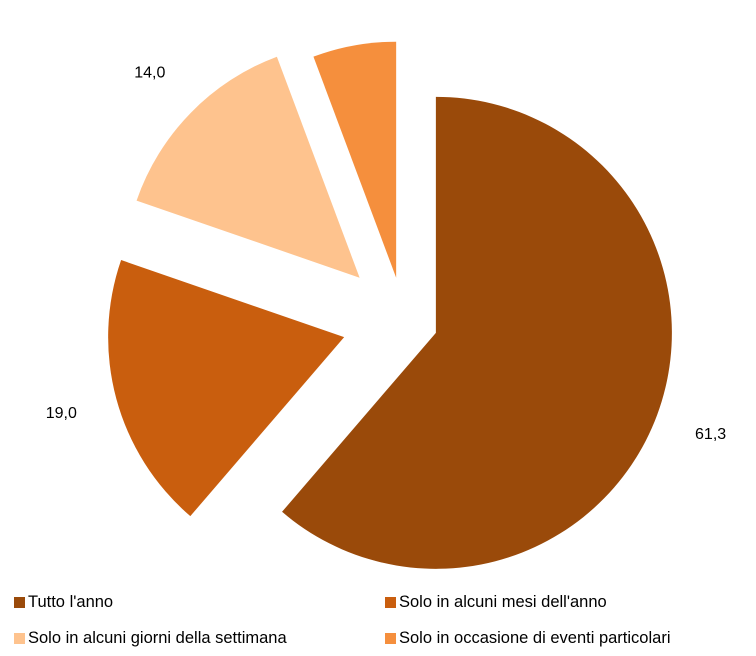 Image resolution: width=756 pixels, height=656 pixels. Describe the element at coordinates (503, 602) in the screenshot. I see `legend-label-alcuni-mesi: Solo in alcuni mesi dell'anno` at that location.